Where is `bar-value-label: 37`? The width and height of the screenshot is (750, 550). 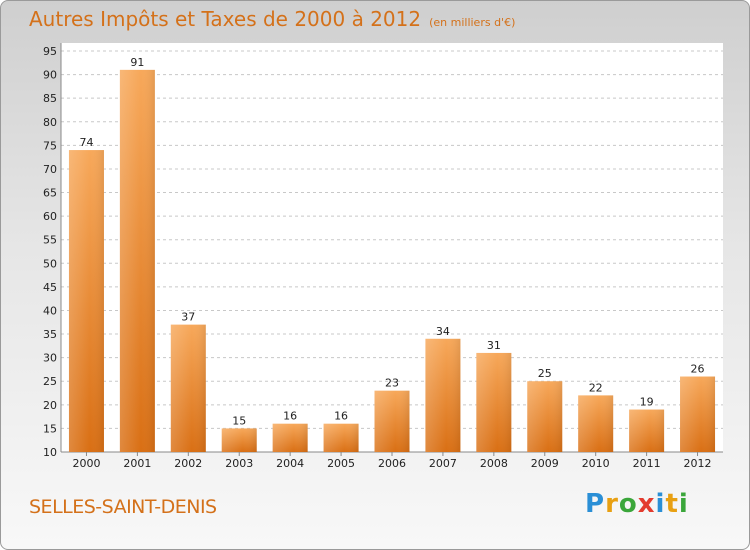 bar-value-label: 37 is located at coordinates (188, 317).